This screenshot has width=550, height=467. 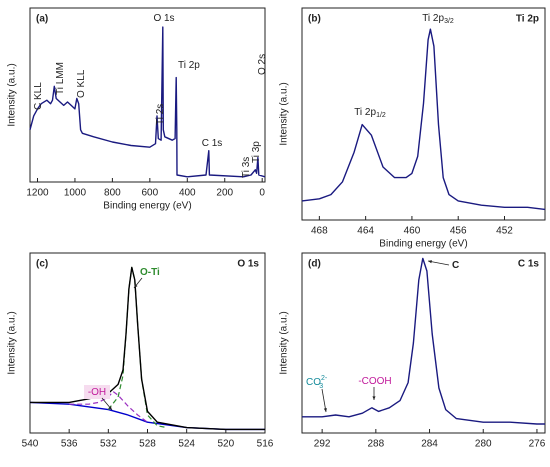 I want to click on x-tick-label: 468, so click(x=319, y=231).